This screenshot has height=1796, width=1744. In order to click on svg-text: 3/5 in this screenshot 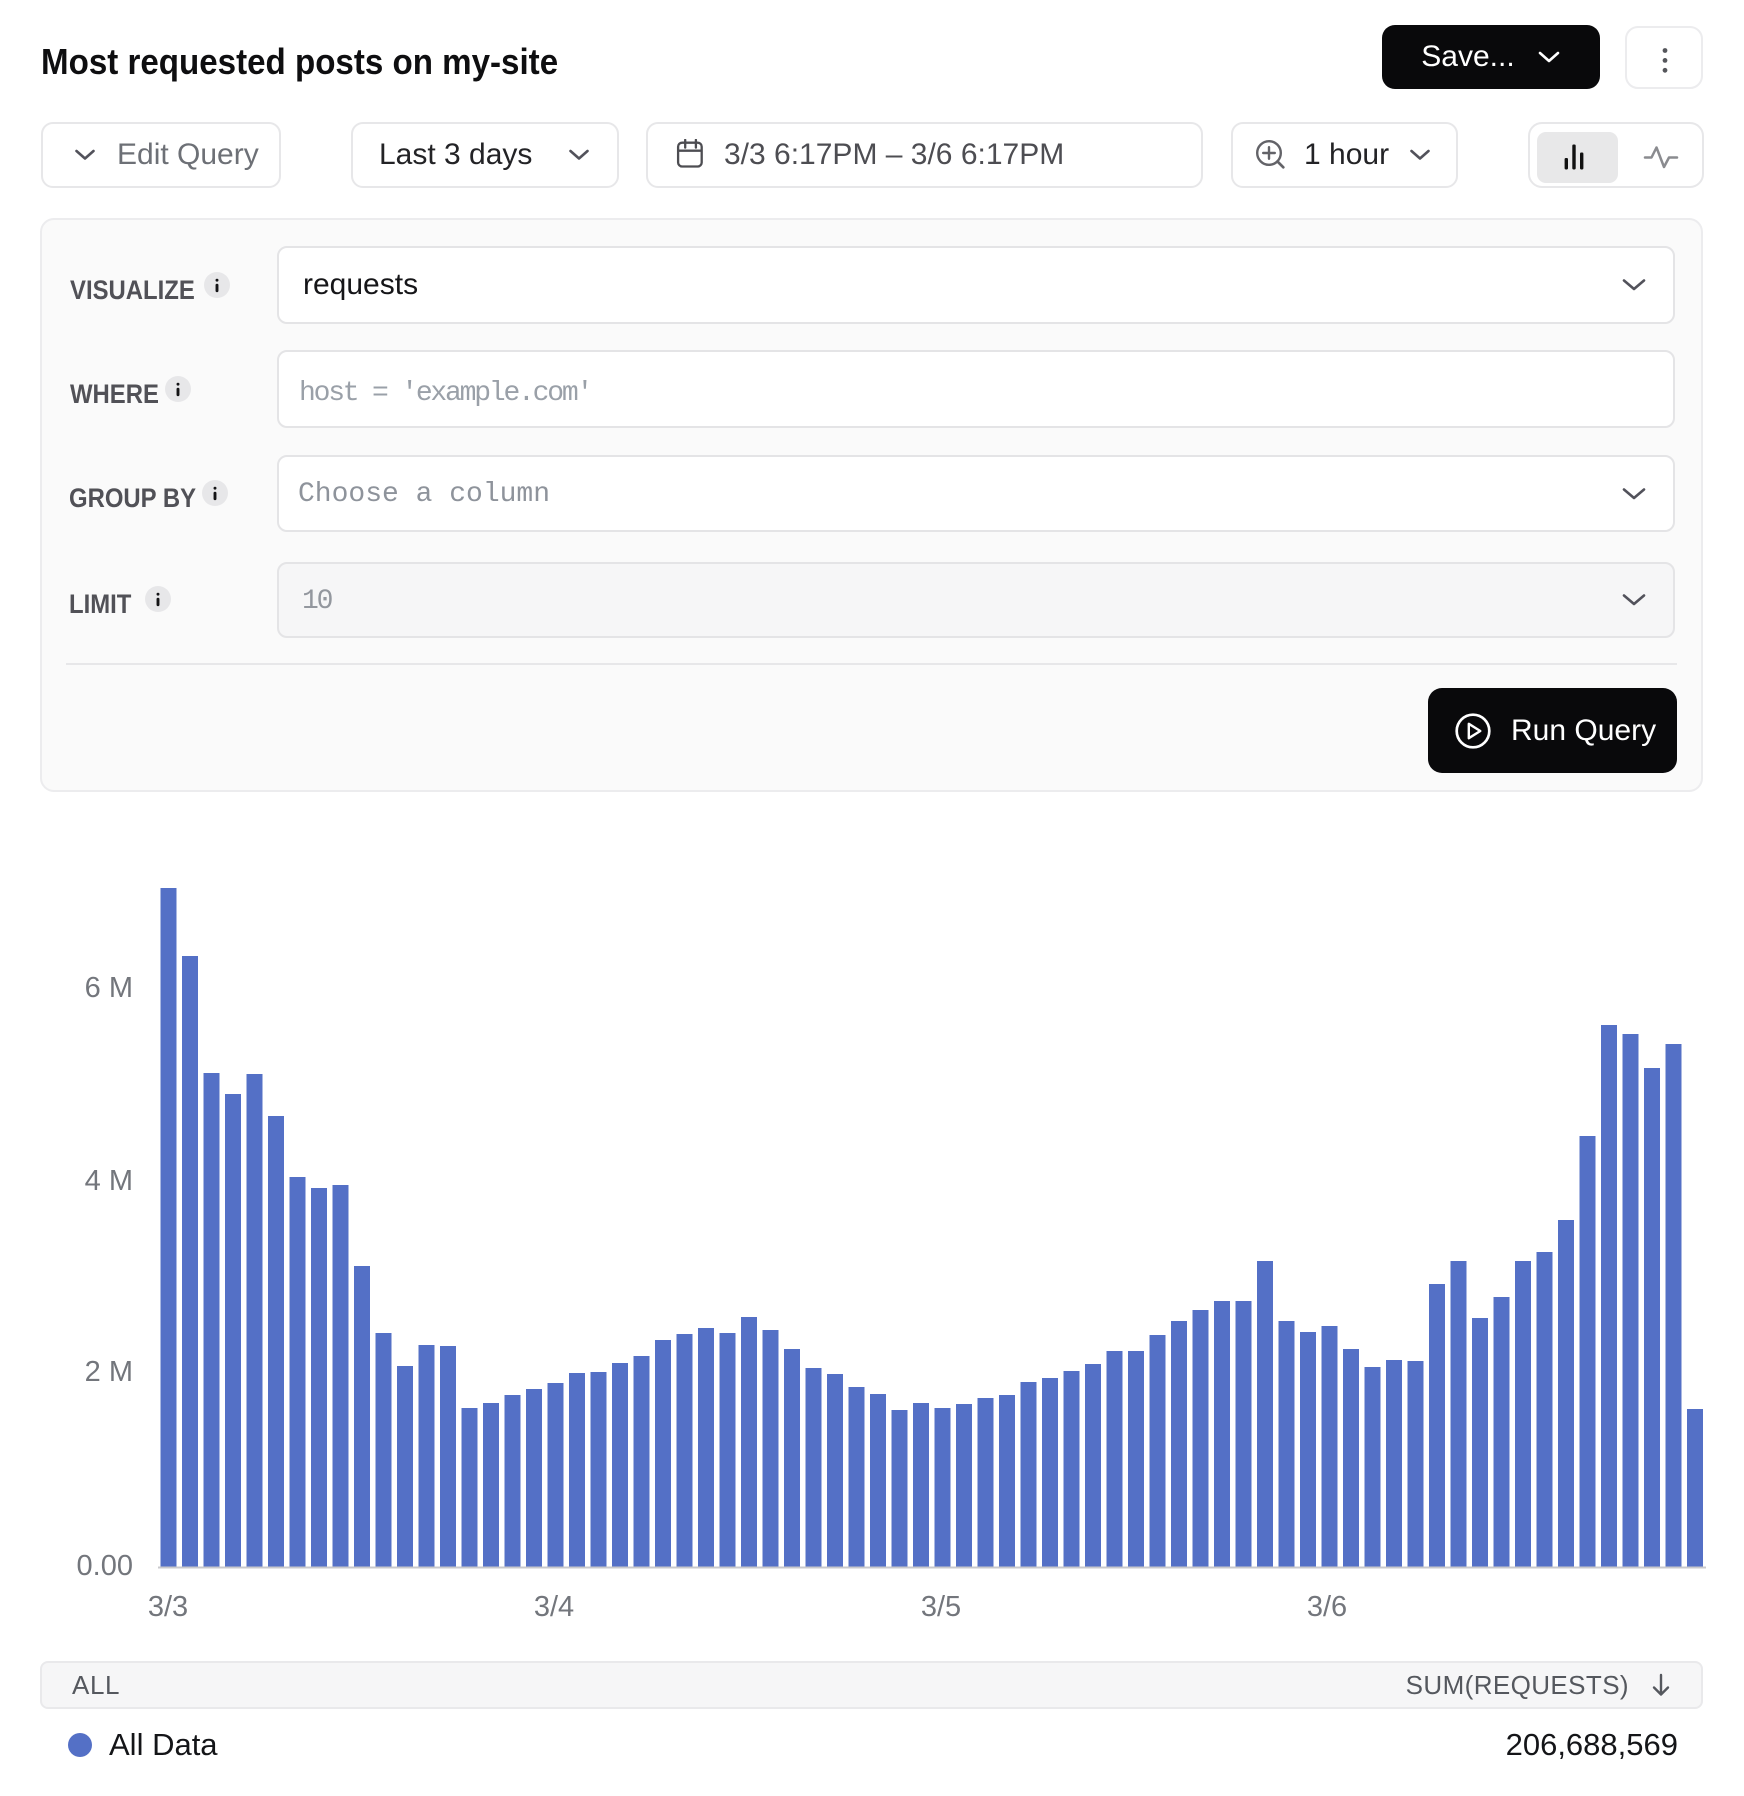, I will do `click(941, 1607)`.